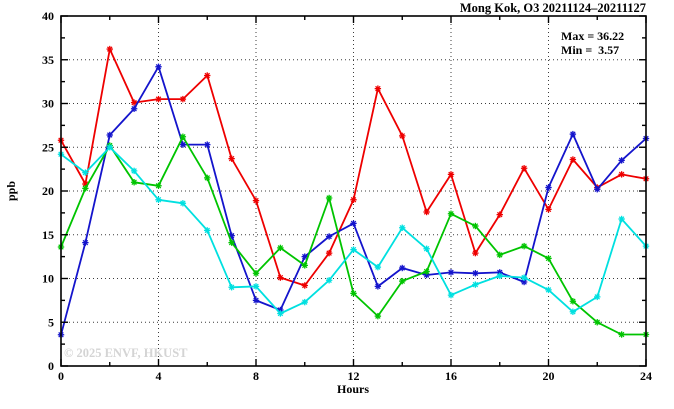 Image resolution: width=674 pixels, height=409 pixels. What do you see at coordinates (48, 16) in the screenshot?
I see `y-tick-label: 40` at bounding box center [48, 16].